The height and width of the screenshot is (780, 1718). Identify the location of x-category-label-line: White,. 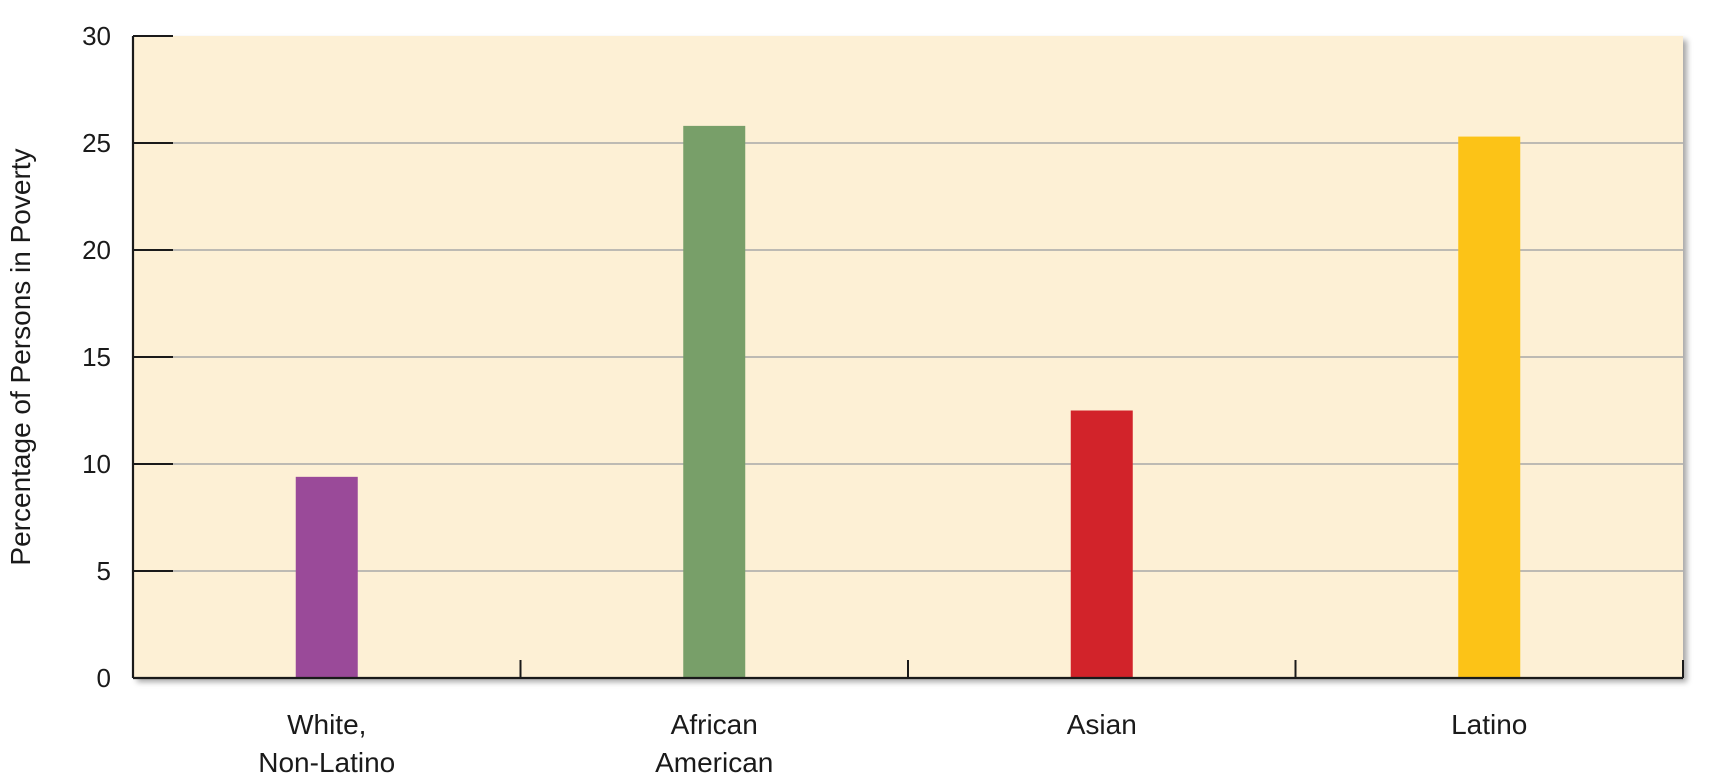
(326, 724).